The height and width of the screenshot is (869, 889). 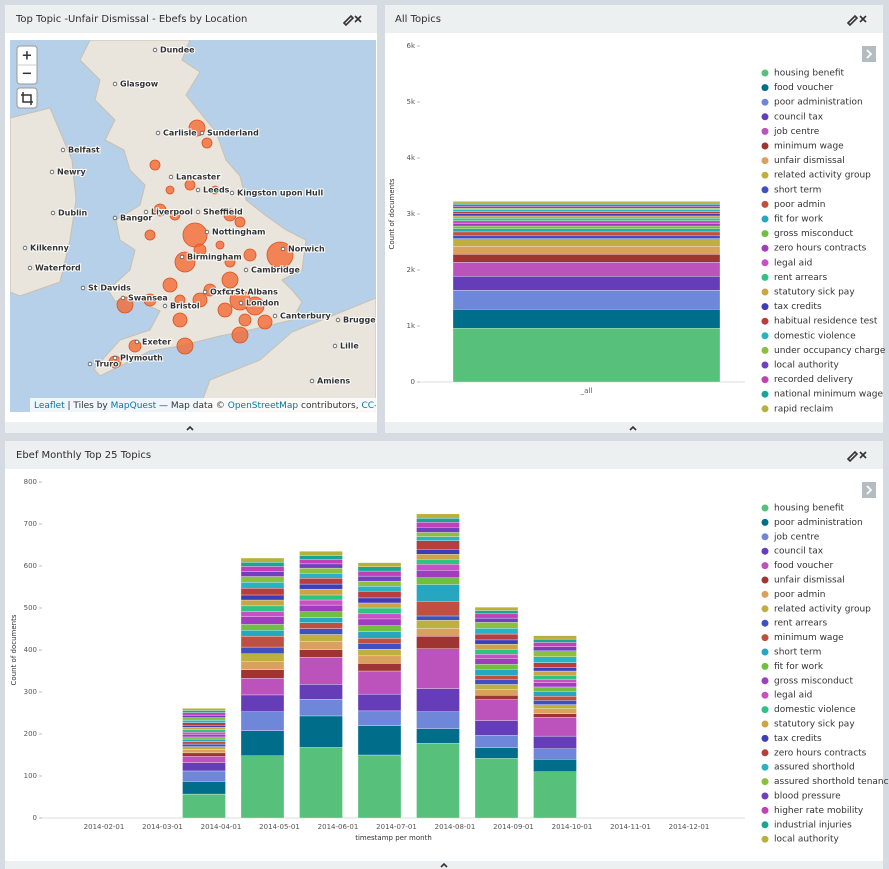 What do you see at coordinates (830, 351) in the screenshot?
I see `legend-label: under occupancy charge` at bounding box center [830, 351].